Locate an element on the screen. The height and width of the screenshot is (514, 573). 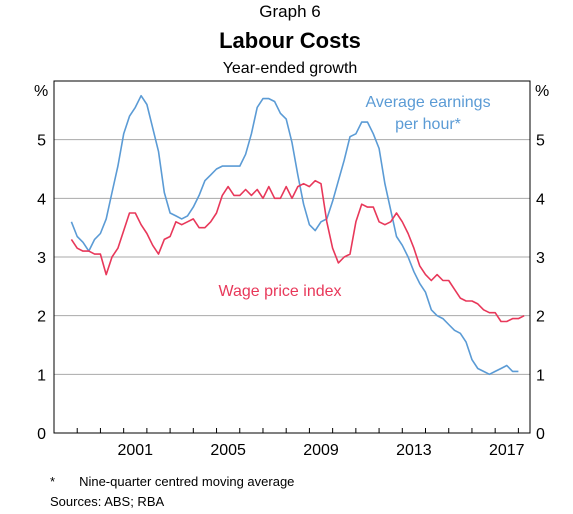
chart-subtitle: Year-ended growth is located at coordinates (290, 68).